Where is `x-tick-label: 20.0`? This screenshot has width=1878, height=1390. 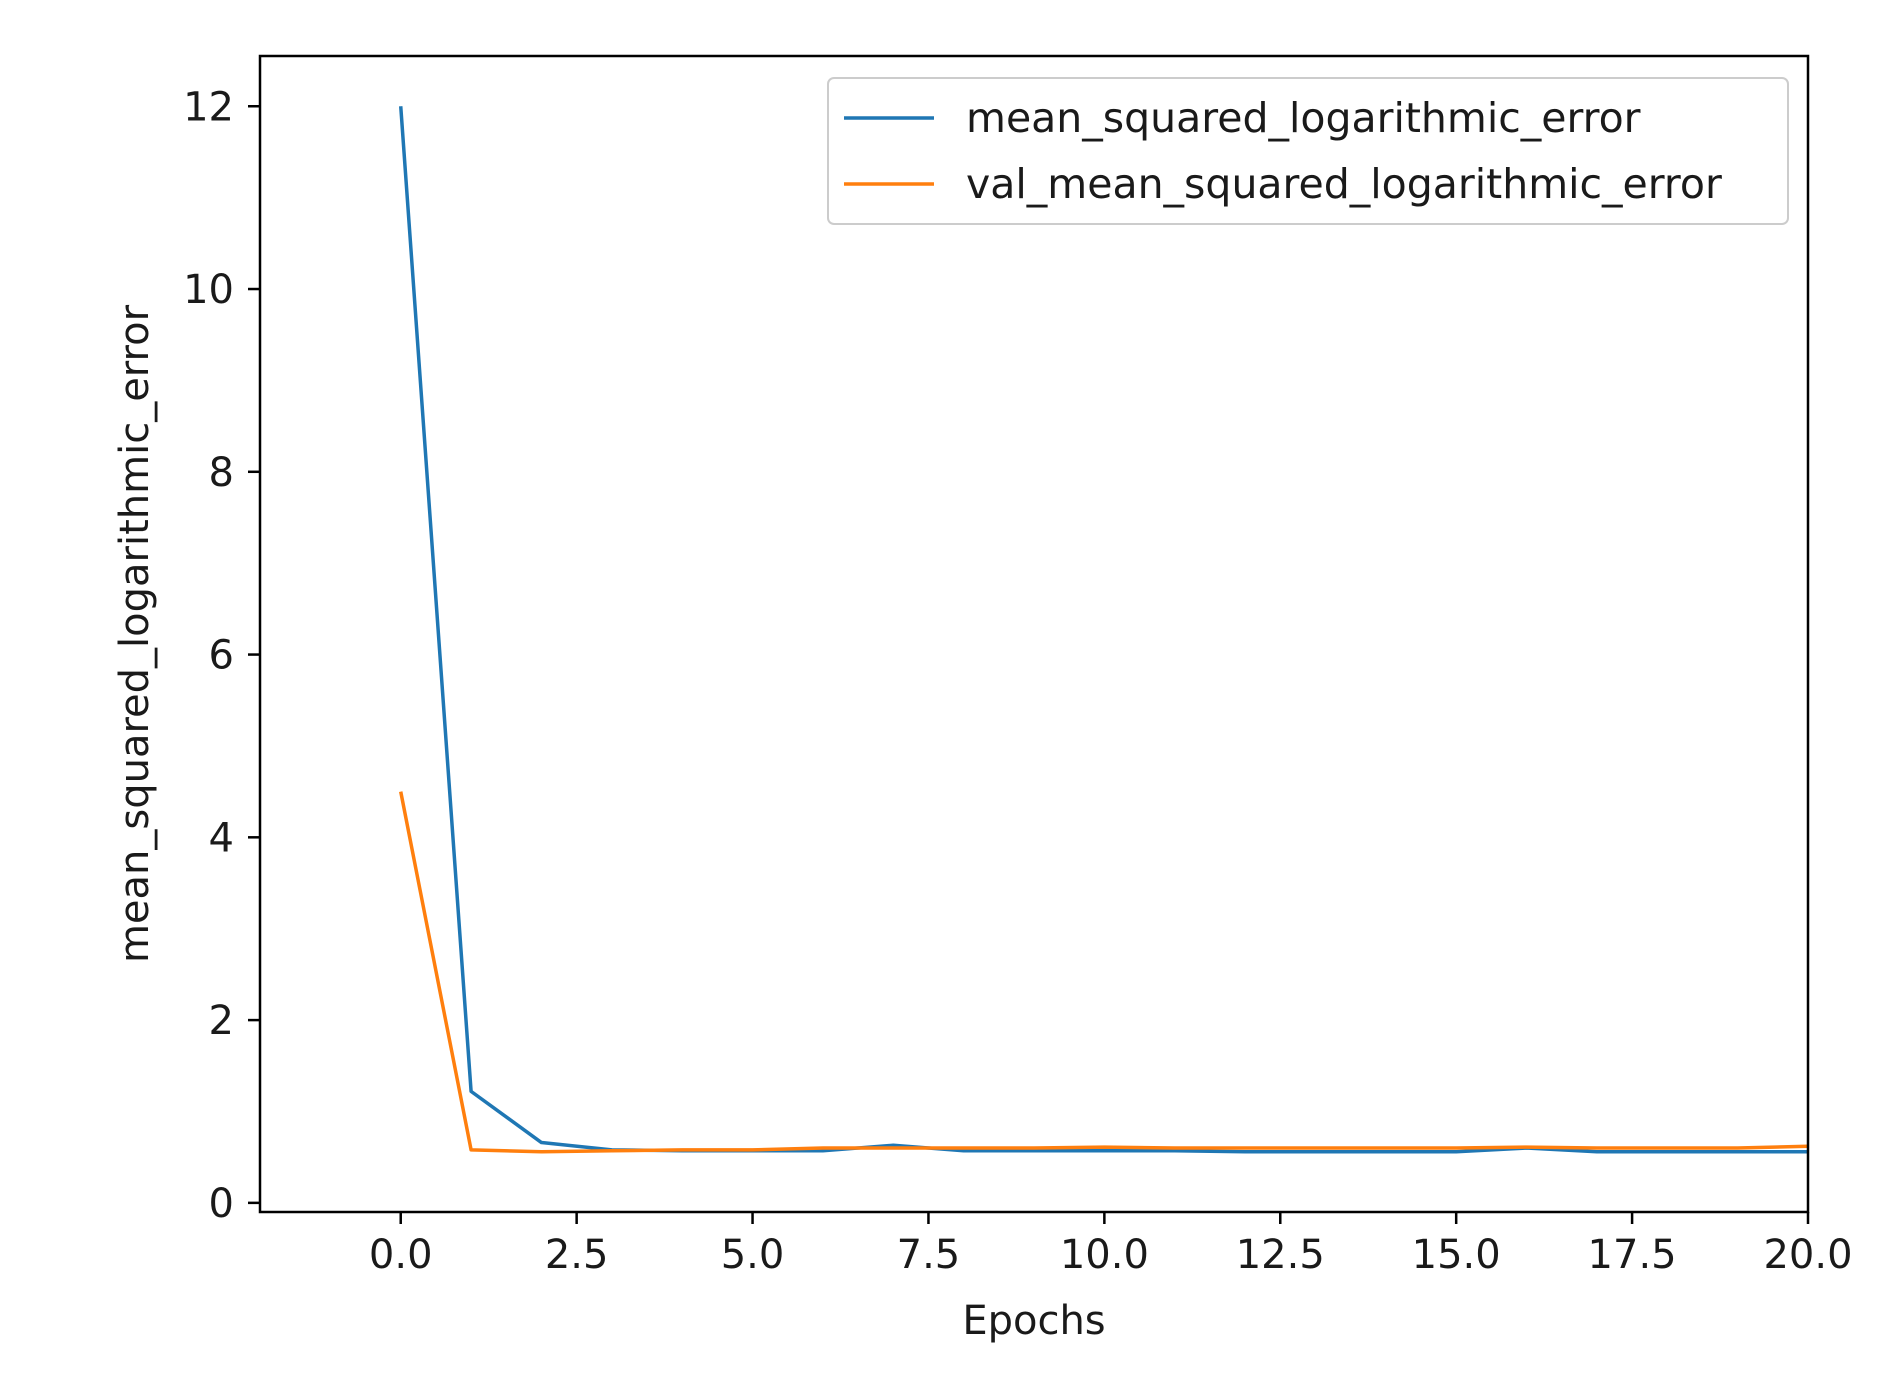
x-tick-label: 20.0 is located at coordinates (1807, 1255).